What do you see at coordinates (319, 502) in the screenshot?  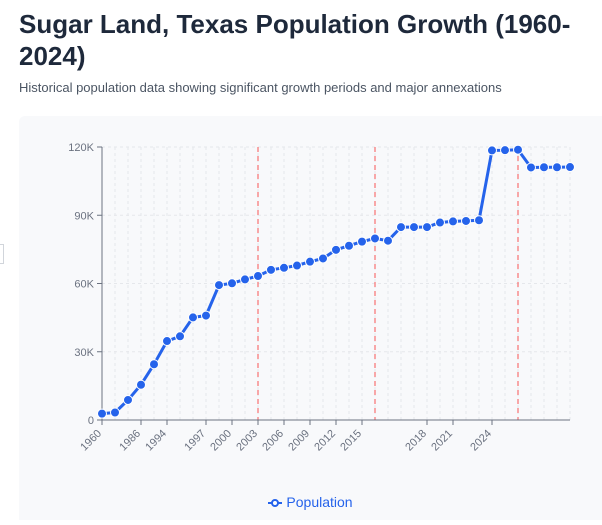 I see `legend-label-population: Population` at bounding box center [319, 502].